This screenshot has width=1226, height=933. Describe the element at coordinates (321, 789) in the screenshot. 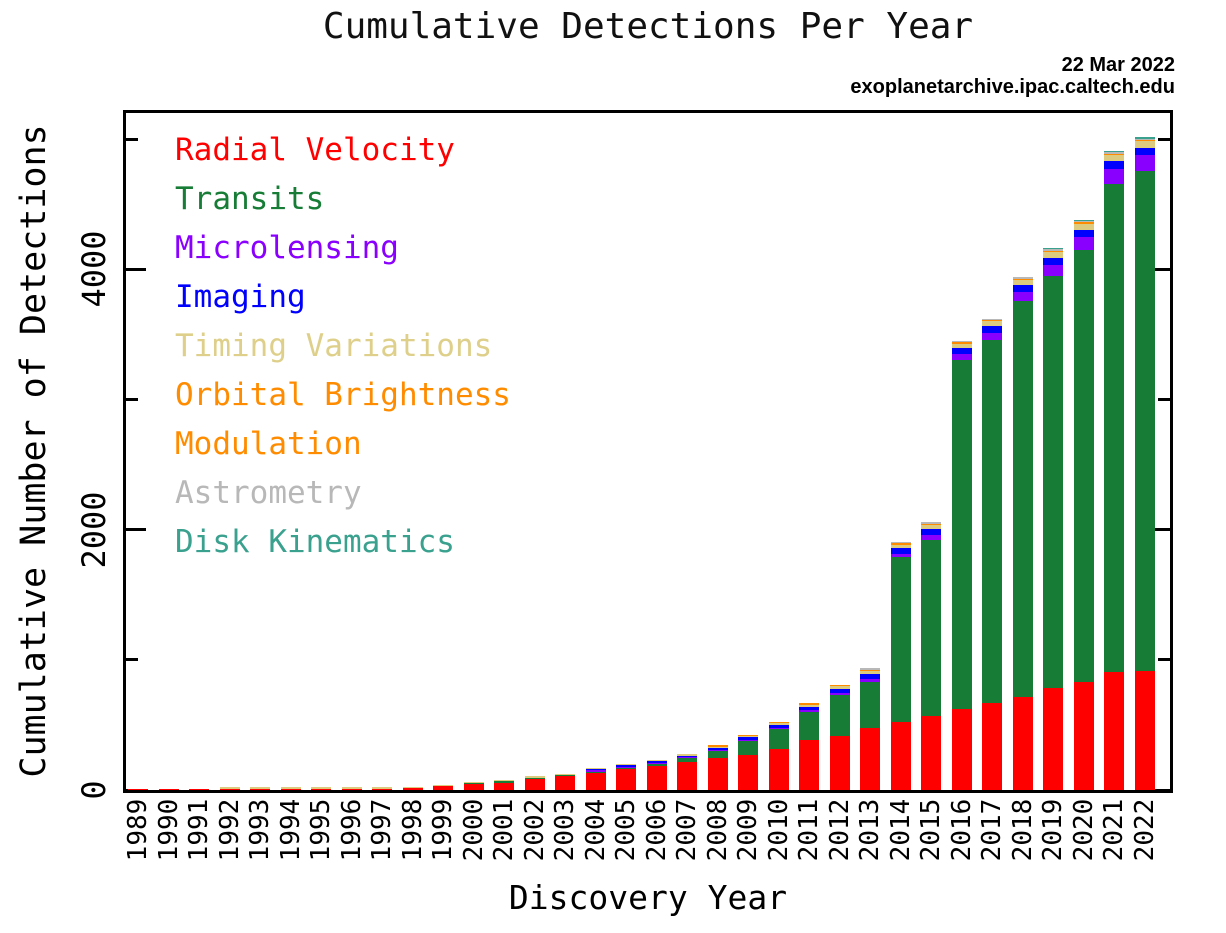

I see `bar-segment-1995` at that location.